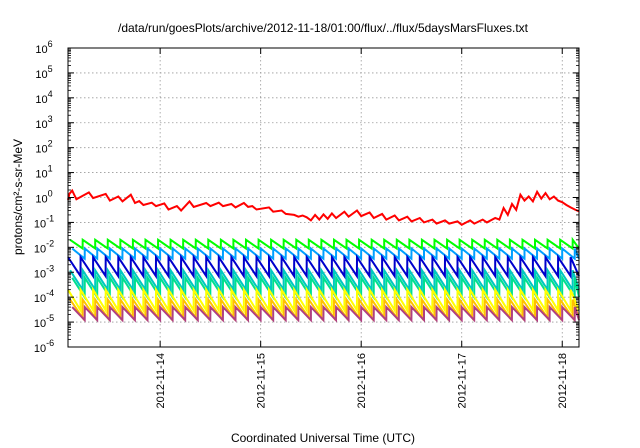 Image resolution: width=640 pixels, height=448 pixels. I want to click on y-tick-label: 10⁻³, so click(44, 271).